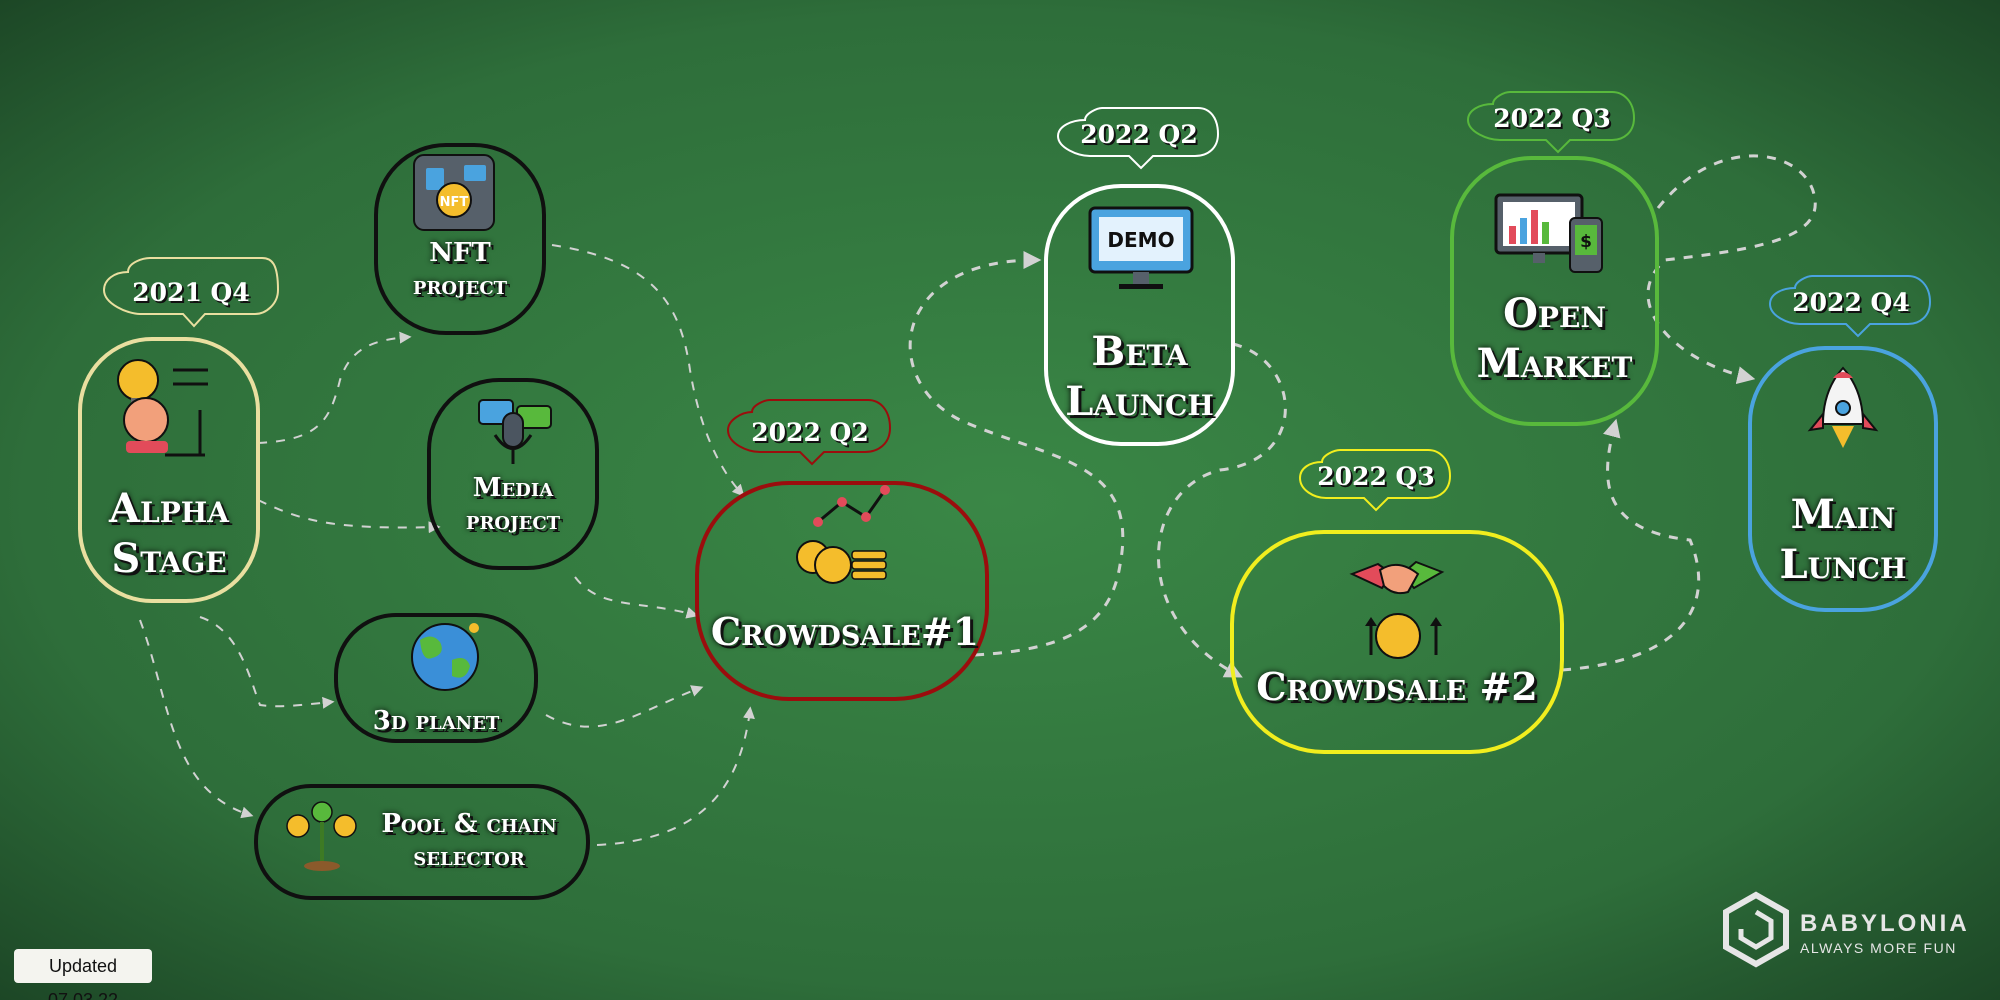 The height and width of the screenshot is (1000, 2000). Describe the element at coordinates (469, 824) in the screenshot. I see `title-pool-line1: Pool & chain` at that location.